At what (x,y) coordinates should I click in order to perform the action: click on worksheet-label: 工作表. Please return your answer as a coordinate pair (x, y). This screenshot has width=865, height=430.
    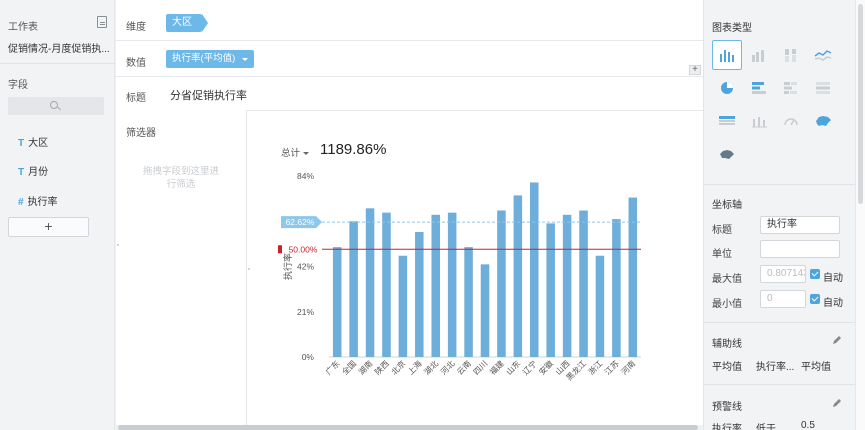
    Looking at the image, I should click on (23, 27).